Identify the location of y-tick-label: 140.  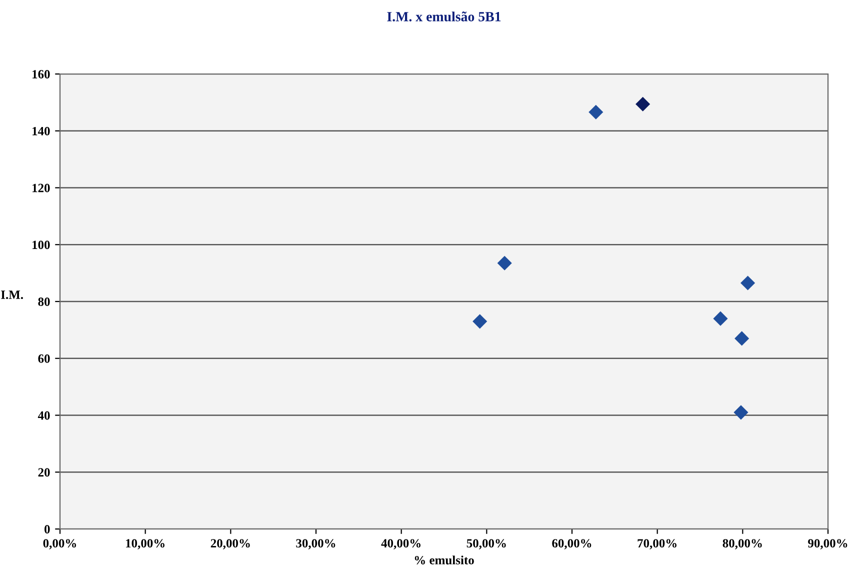
(41, 131).